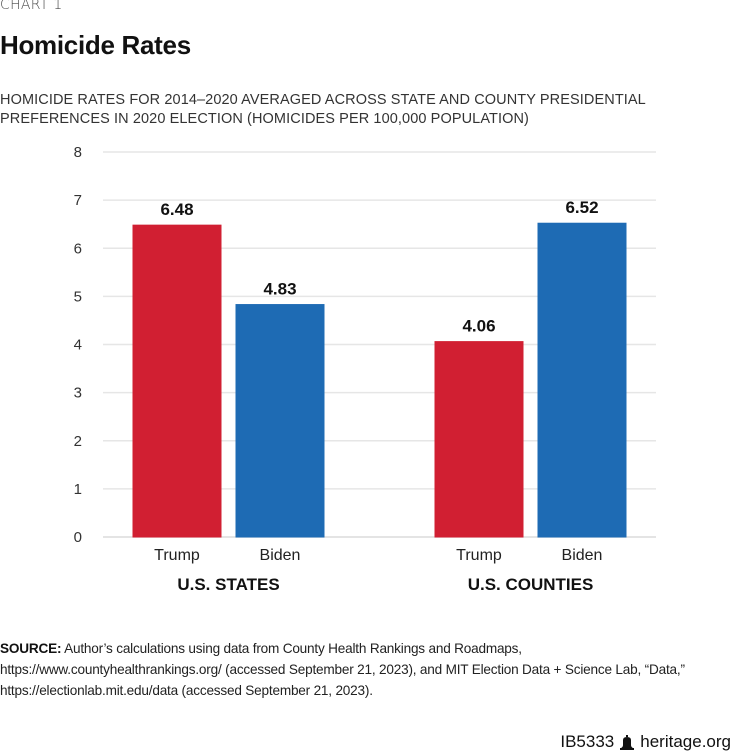  I want to click on y-tick-label: 3, so click(78, 393).